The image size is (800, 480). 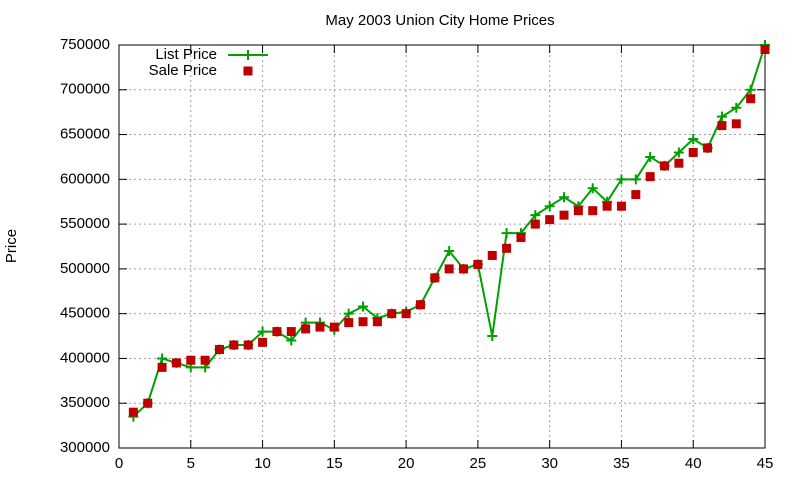 I want to click on x-tick-label: 15, so click(x=334, y=463).